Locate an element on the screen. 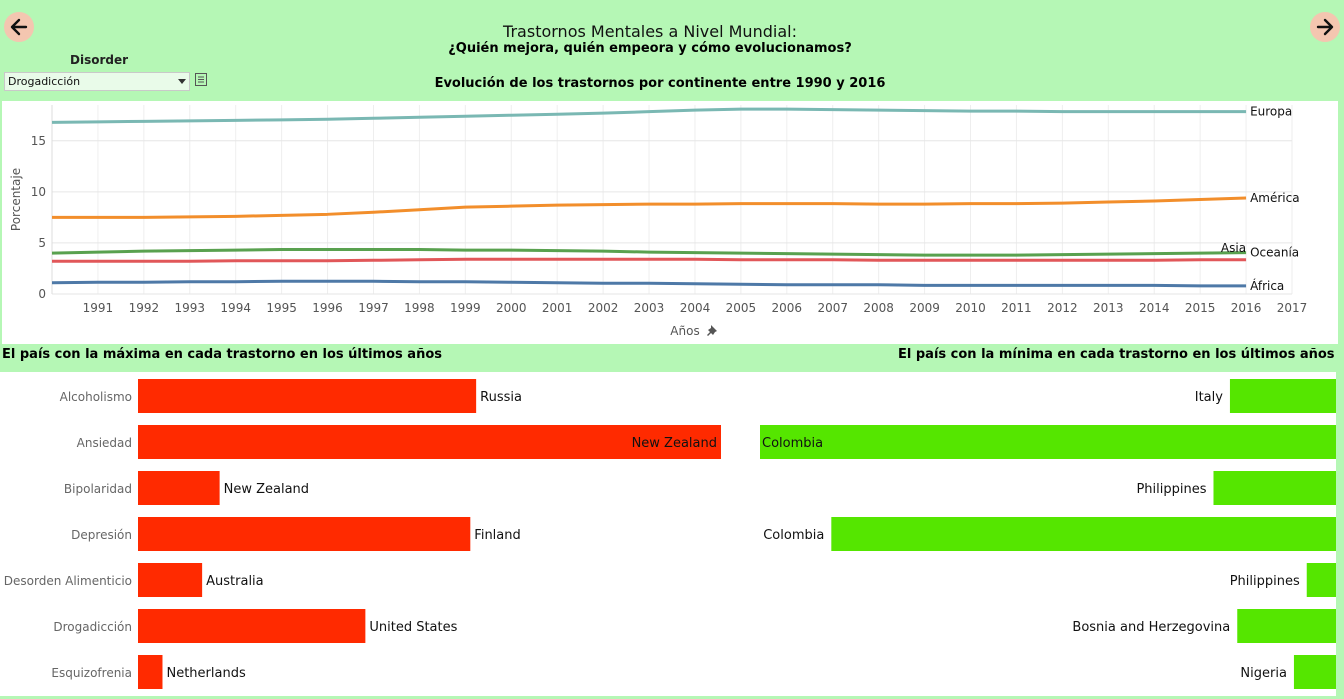 This screenshot has width=1344, height=699. x-tick-label: 2017 is located at coordinates (1292, 308).